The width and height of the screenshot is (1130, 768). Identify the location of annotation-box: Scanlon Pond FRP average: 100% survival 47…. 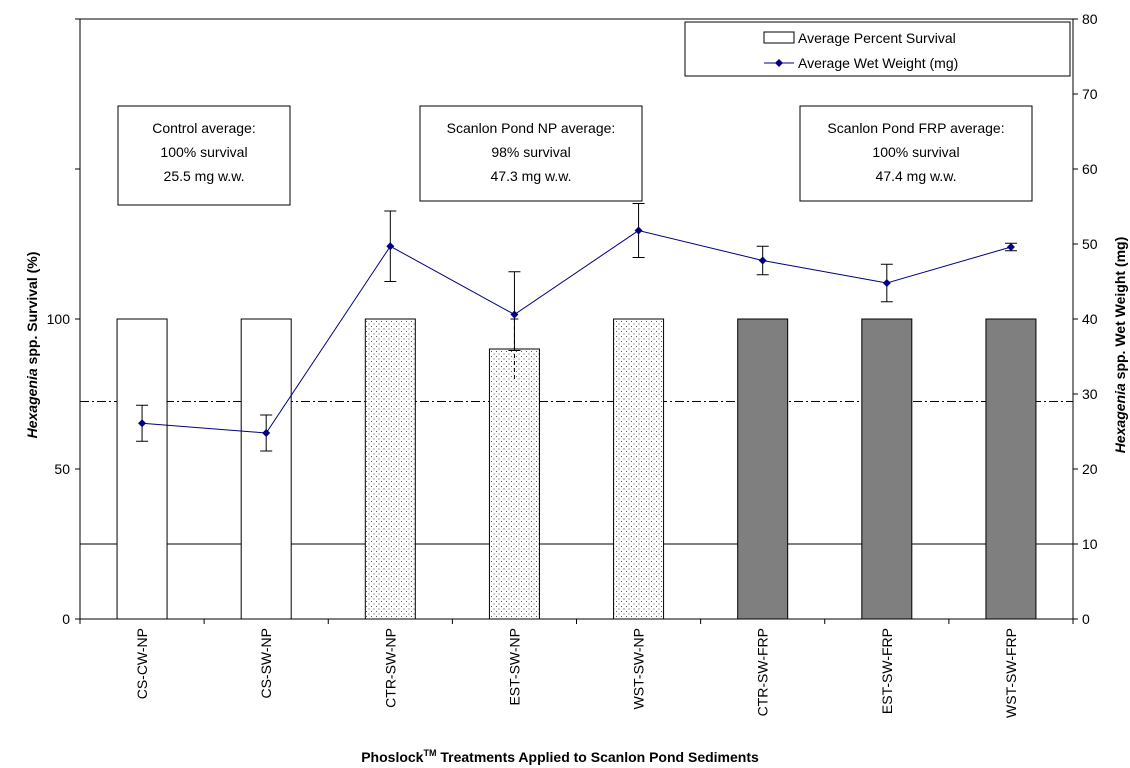
(916, 153).